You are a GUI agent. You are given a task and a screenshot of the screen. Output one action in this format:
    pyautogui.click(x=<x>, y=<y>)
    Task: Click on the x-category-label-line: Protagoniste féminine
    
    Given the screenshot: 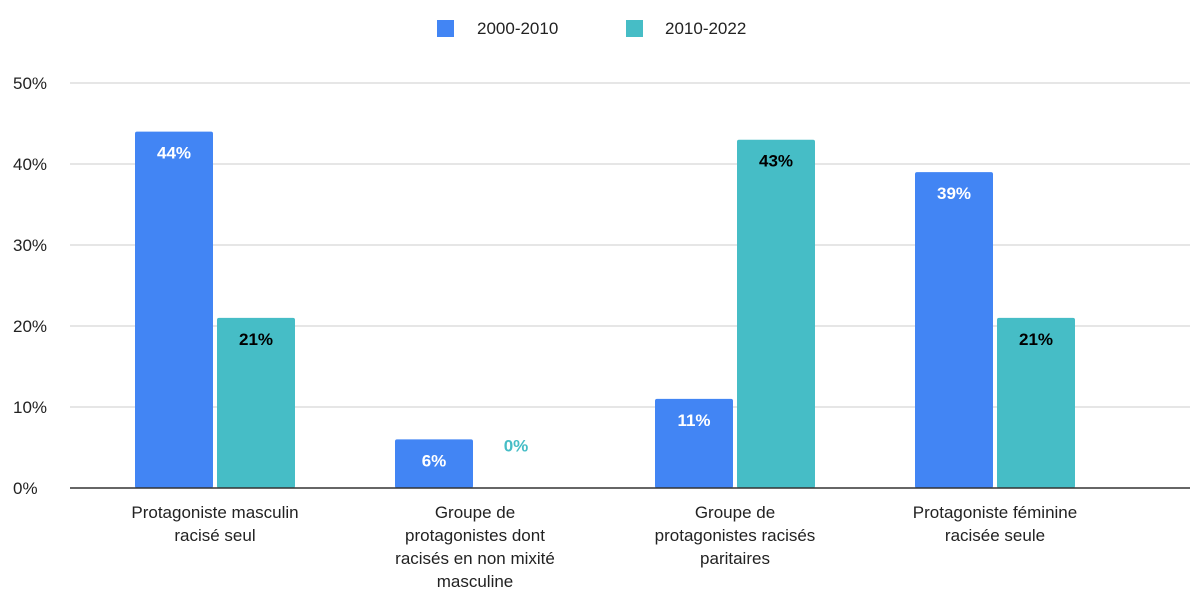 What is the action you would take?
    pyautogui.click(x=995, y=512)
    